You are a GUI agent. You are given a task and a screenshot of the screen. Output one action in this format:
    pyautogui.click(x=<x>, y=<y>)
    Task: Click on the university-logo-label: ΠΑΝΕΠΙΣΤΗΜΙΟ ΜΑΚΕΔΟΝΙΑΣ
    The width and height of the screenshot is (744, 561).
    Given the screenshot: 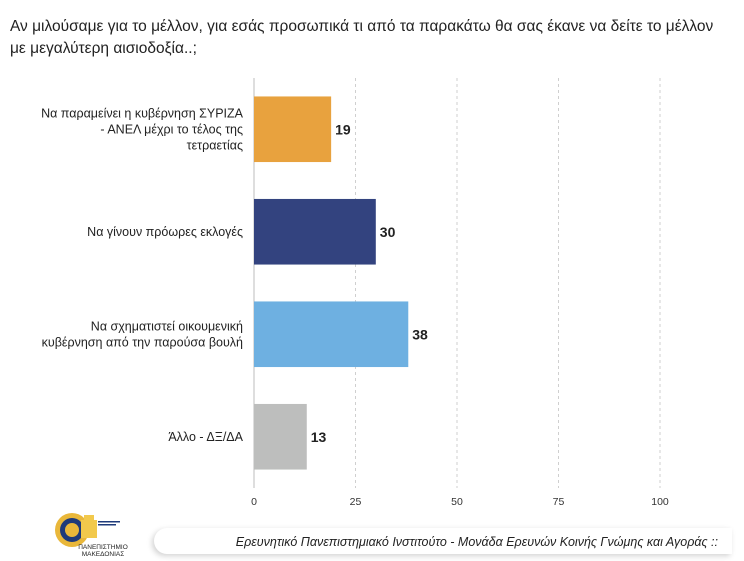 What is the action you would take?
    pyautogui.click(x=103, y=551)
    